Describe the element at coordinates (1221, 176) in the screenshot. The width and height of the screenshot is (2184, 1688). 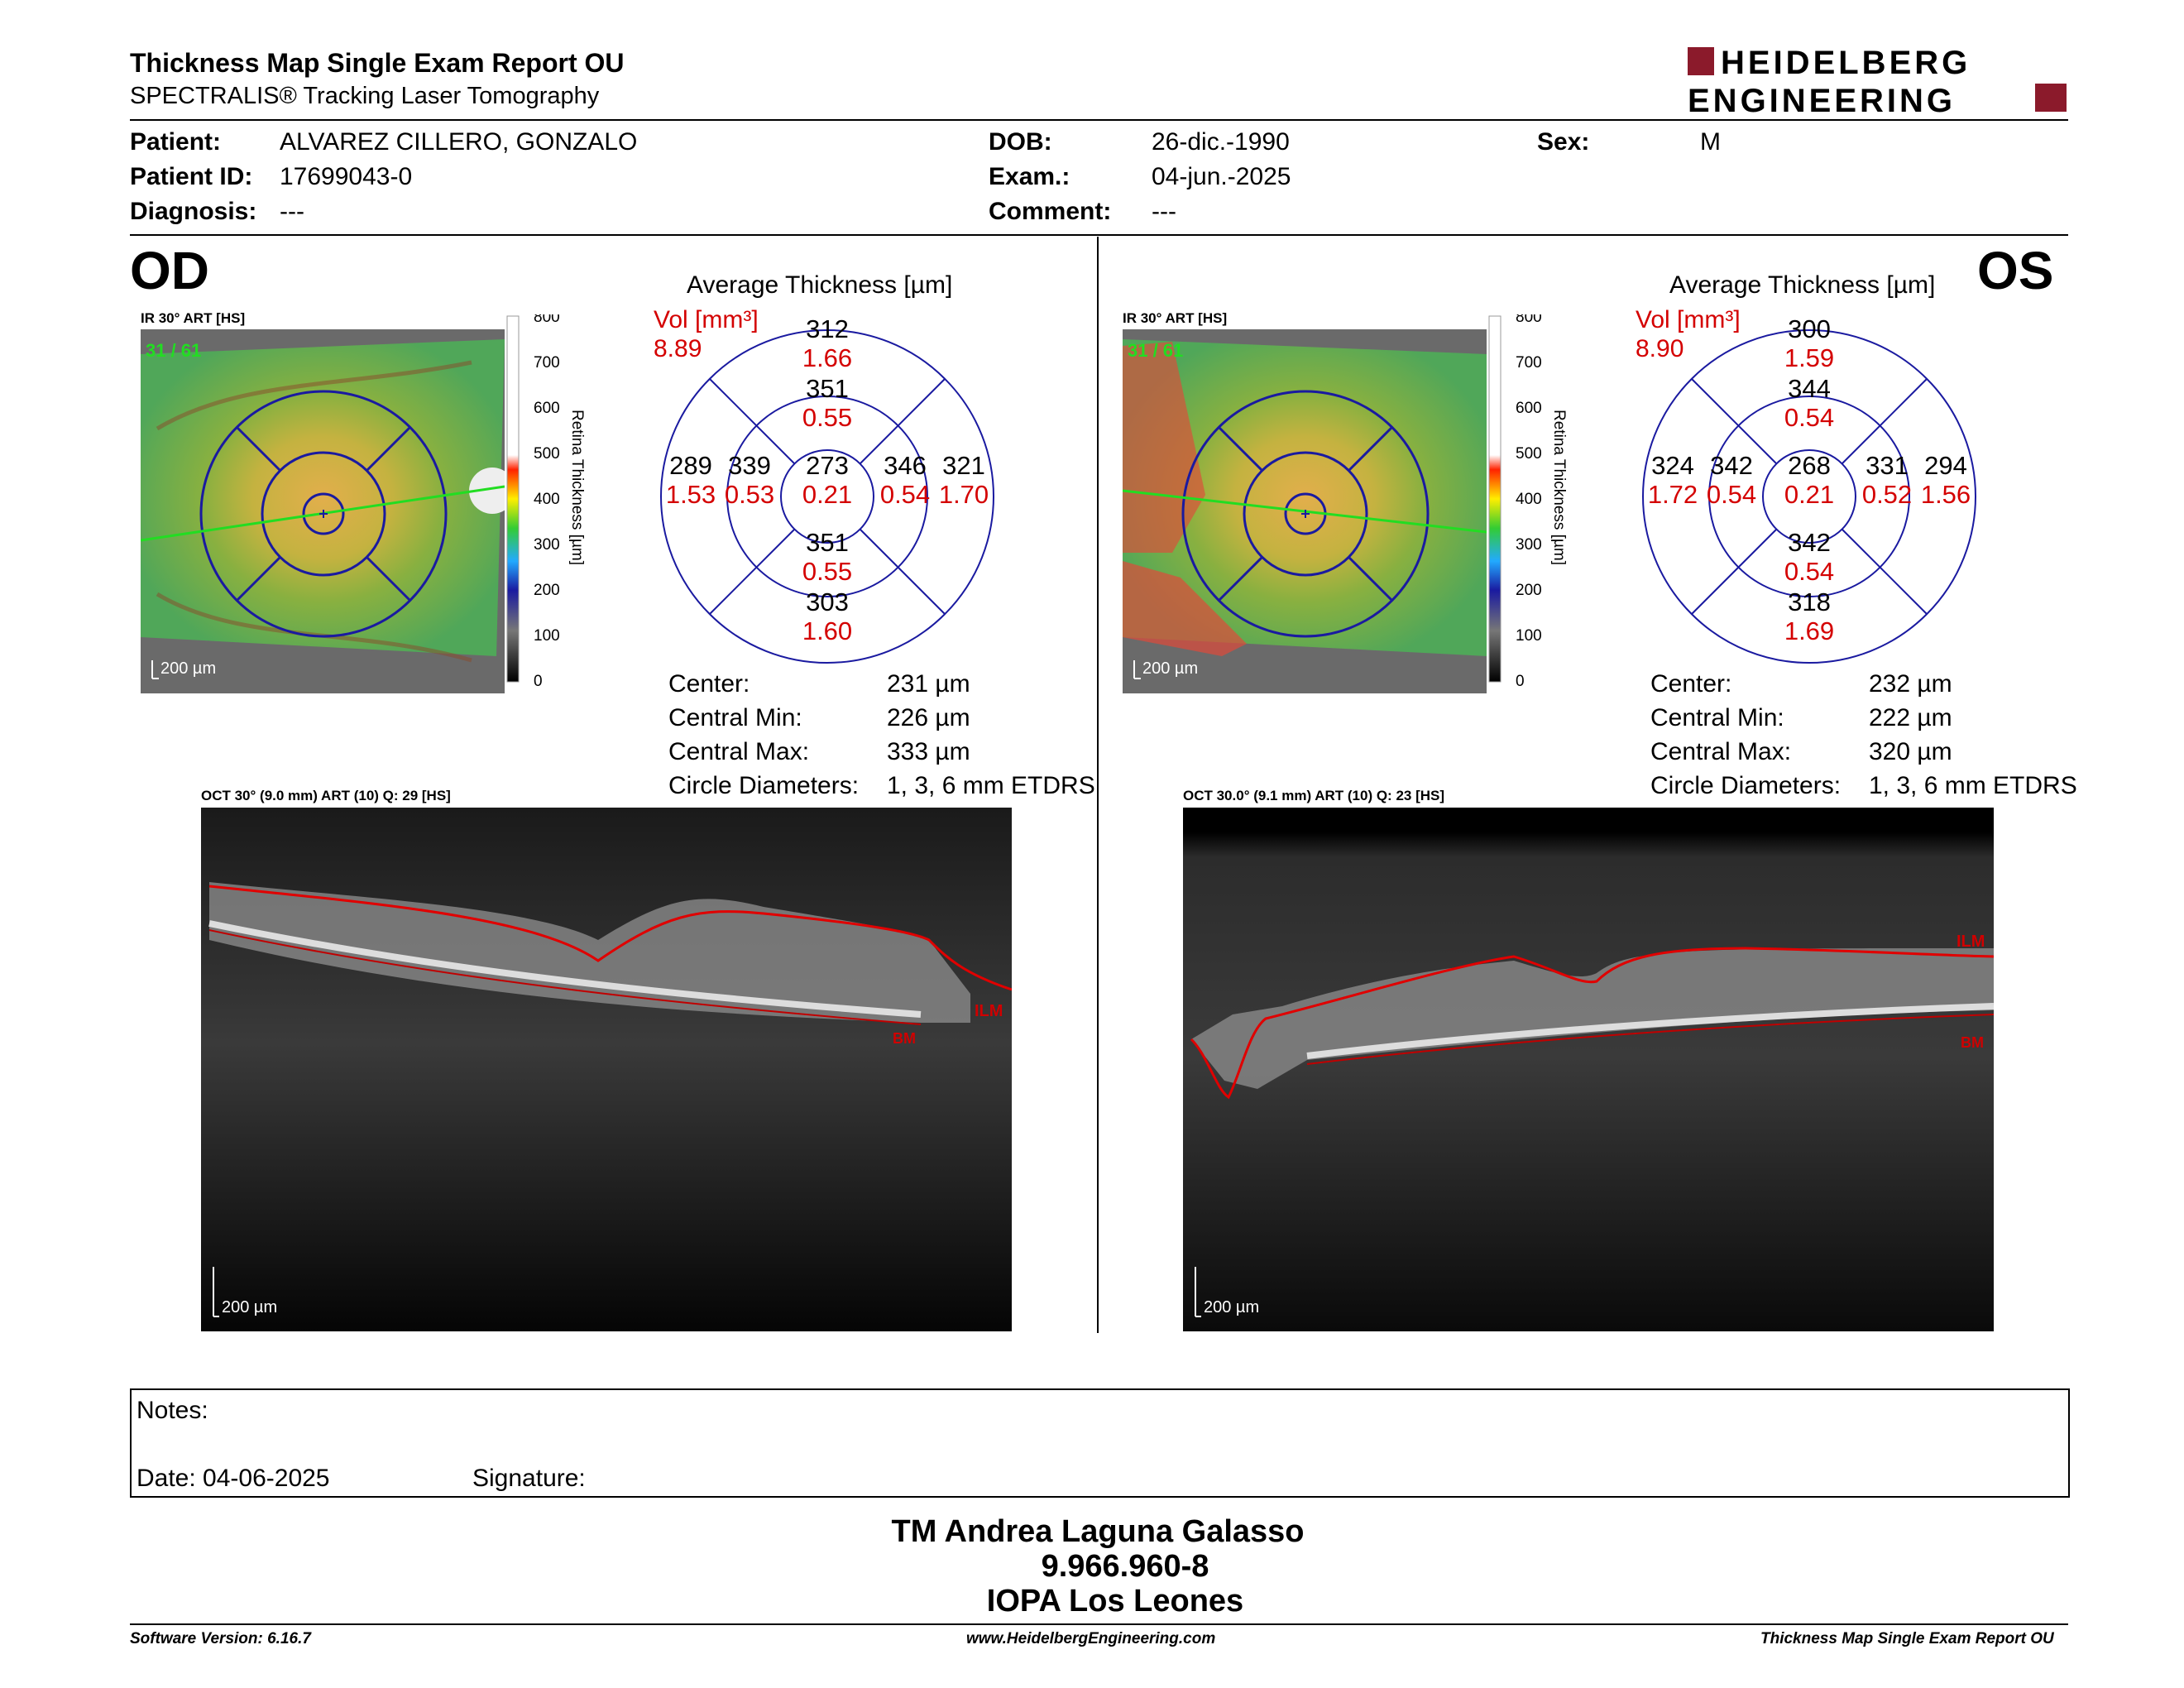
I see `exam-value: 04-jun.-2025` at that location.